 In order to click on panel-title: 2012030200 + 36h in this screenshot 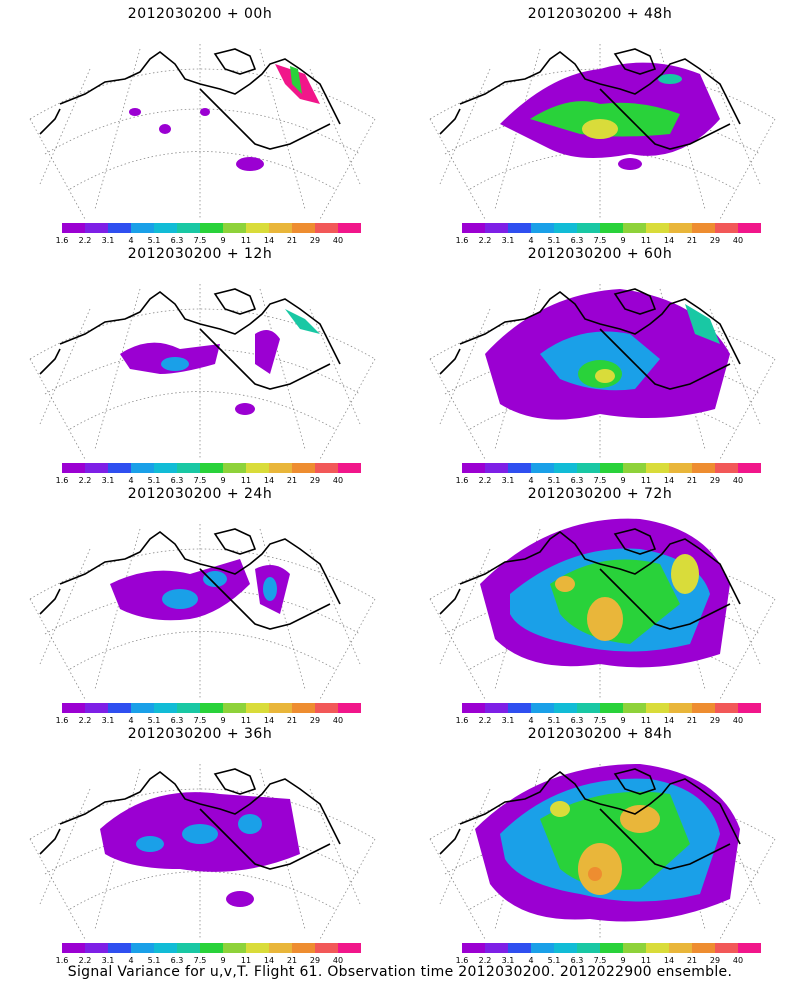, I will do `click(200, 734)`.